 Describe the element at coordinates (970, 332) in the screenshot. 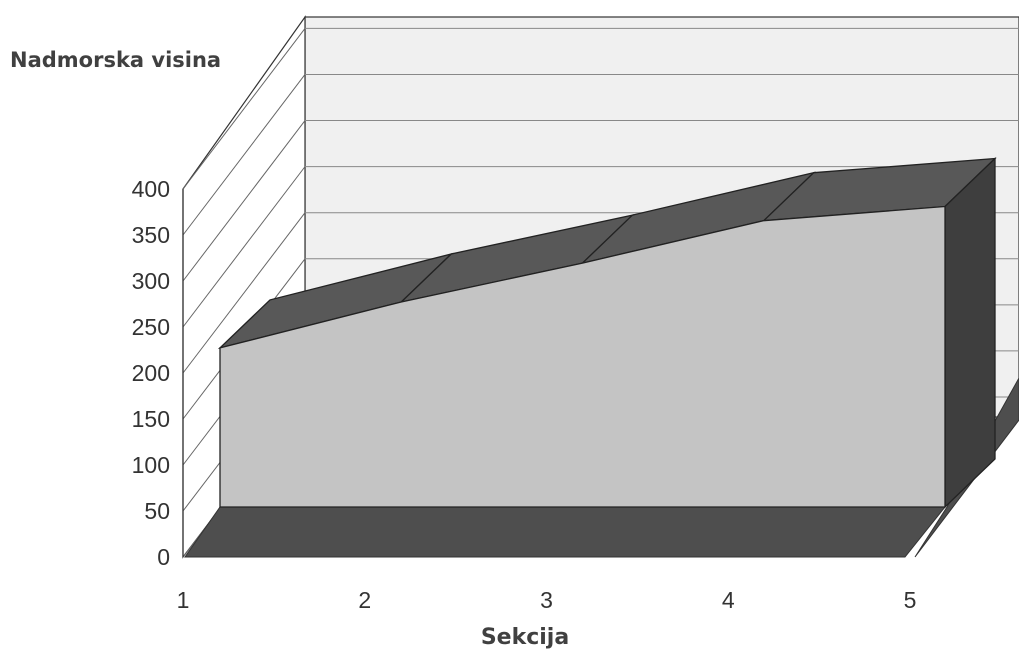

I see `area-side-face` at that location.